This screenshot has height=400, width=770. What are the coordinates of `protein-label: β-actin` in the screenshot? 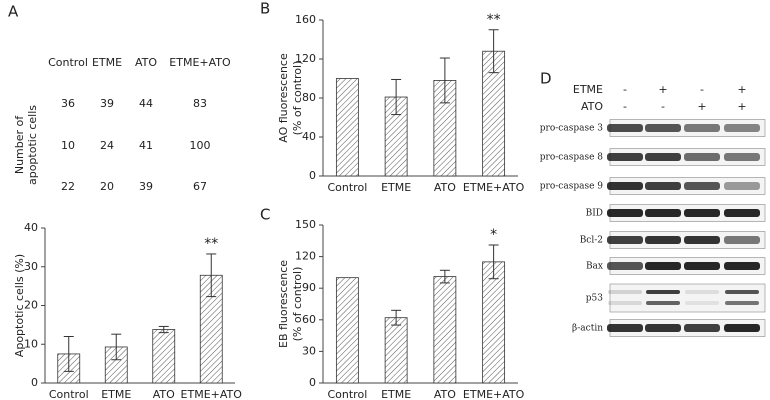 It's located at (587, 329).